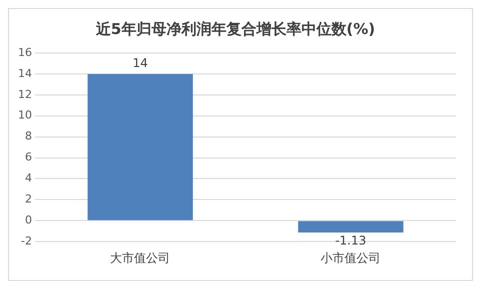 The image size is (481, 289). What do you see at coordinates (350, 257) in the screenshot?
I see `x-tick-label: 小市值公司` at bounding box center [350, 257].